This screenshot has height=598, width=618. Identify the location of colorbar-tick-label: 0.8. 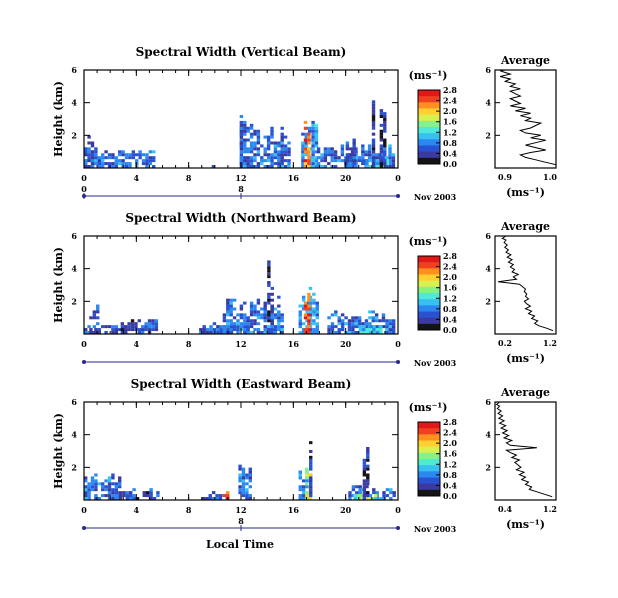
(450, 475).